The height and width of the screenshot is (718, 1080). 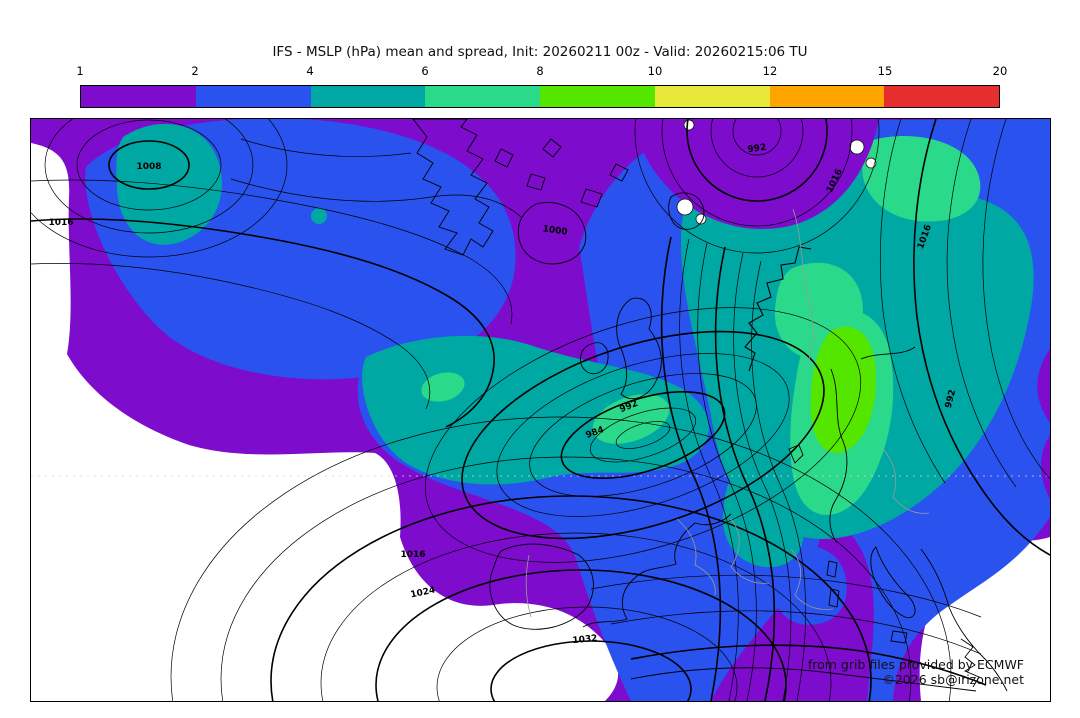 What do you see at coordinates (425, 71) in the screenshot?
I see `colorbar-tick-6: 6` at bounding box center [425, 71].